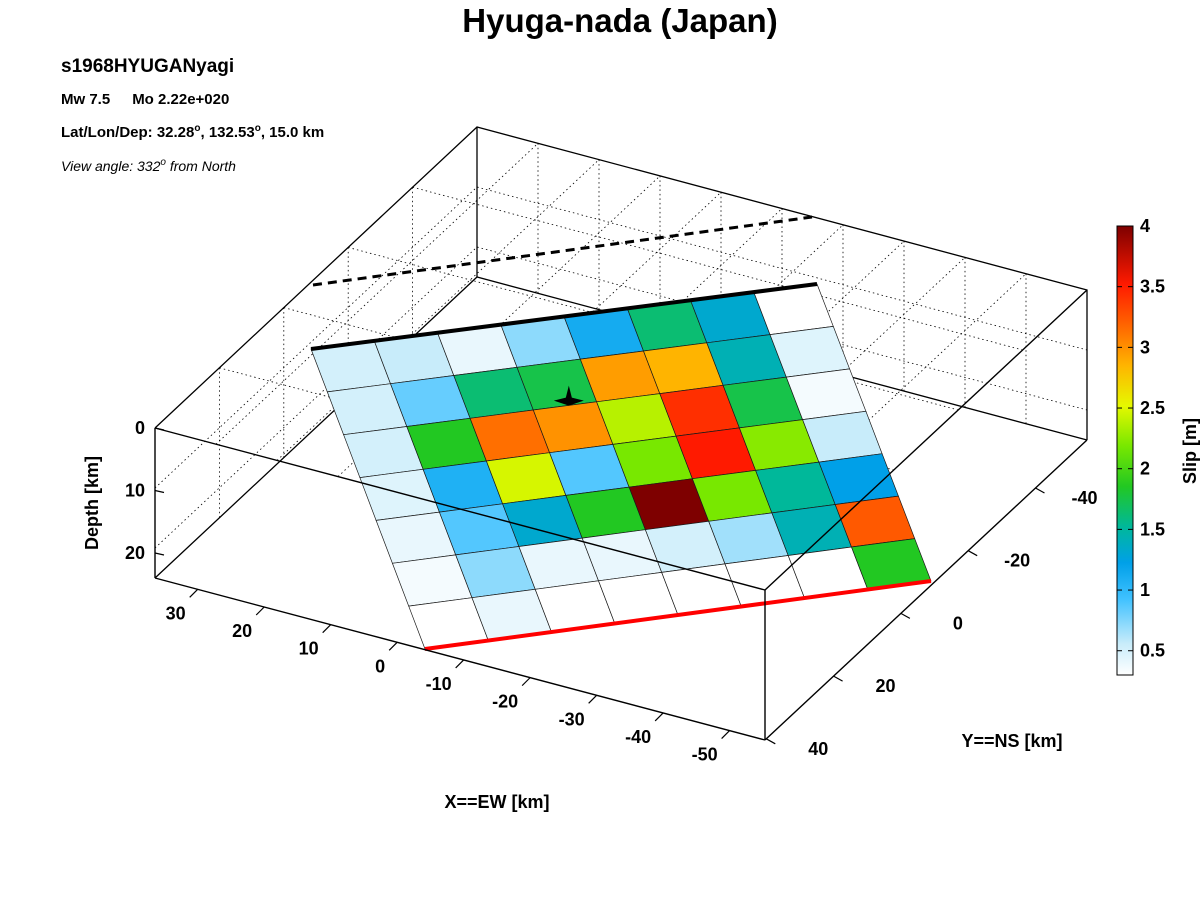 This screenshot has height=900, width=1200. Describe the element at coordinates (505, 702) in the screenshot. I see `x-tick-label: -20` at that location.